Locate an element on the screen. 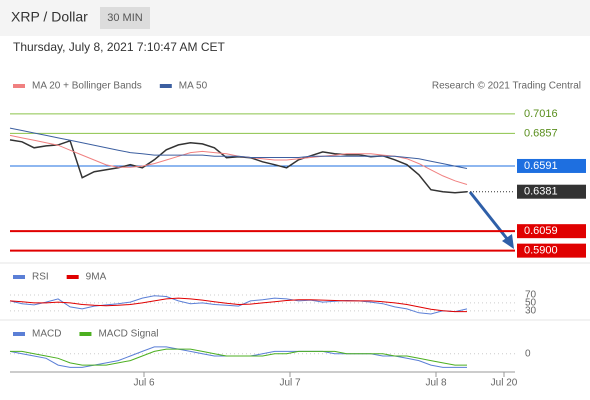 The height and width of the screenshot is (400, 590). legend-label: MA 50 is located at coordinates (193, 86).